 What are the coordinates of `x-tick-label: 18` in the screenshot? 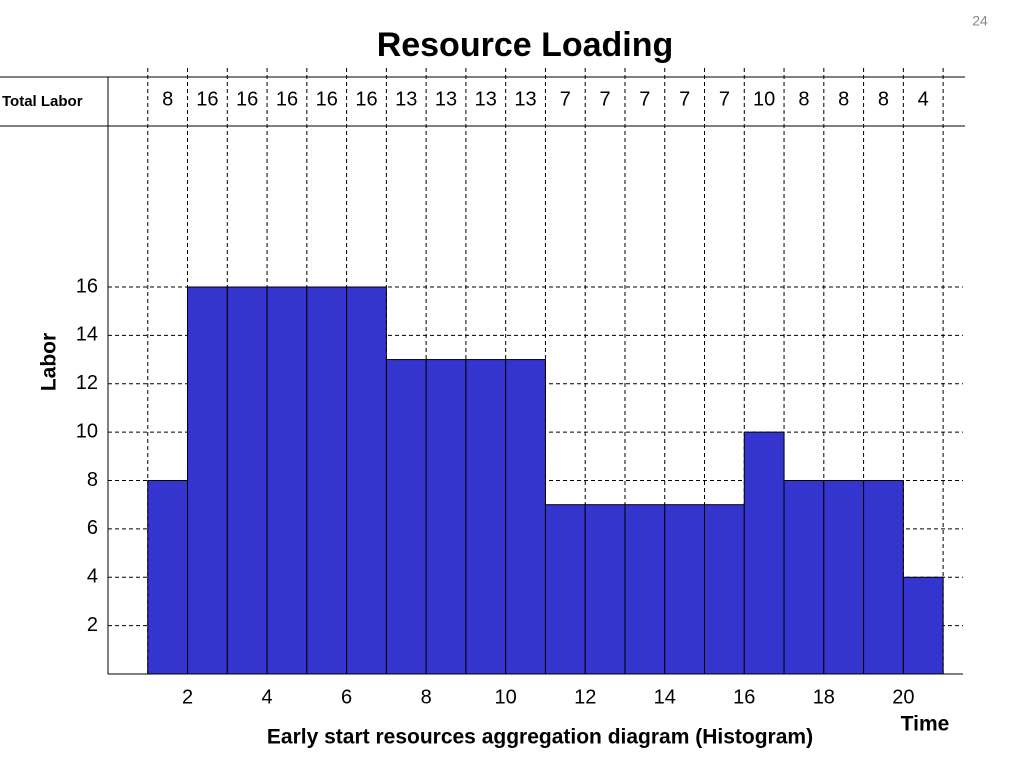 It's located at (824, 697).